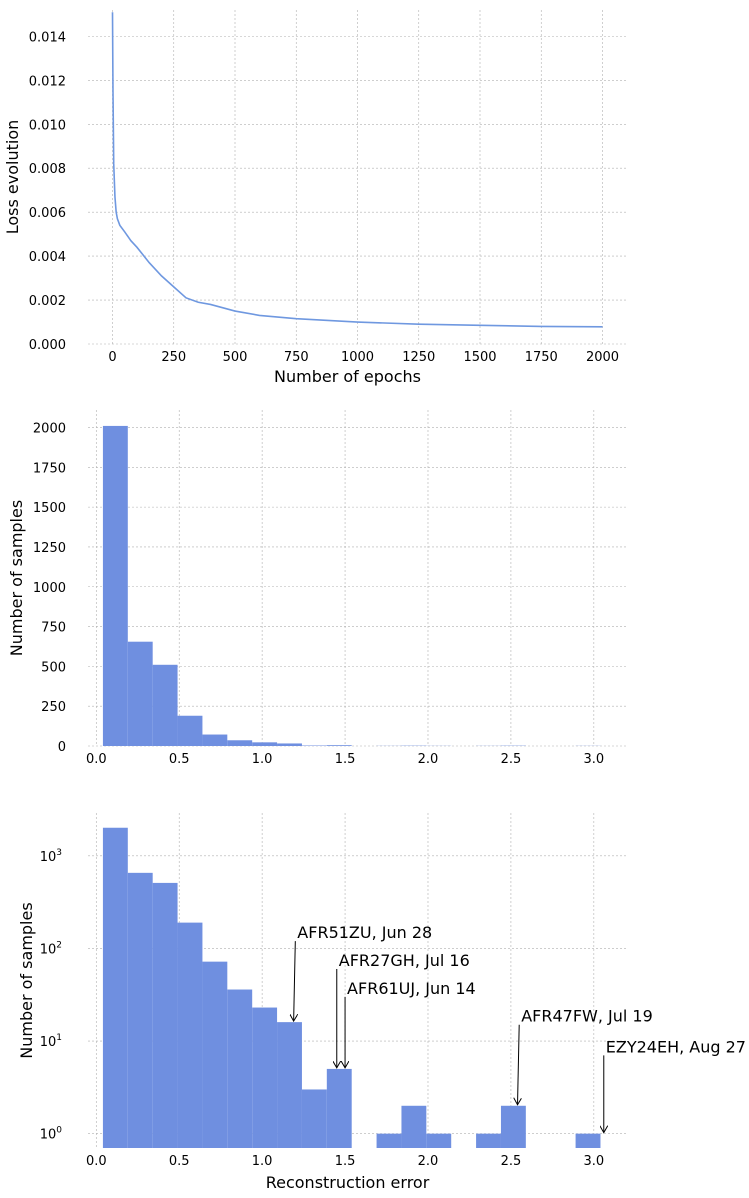 This screenshot has width=749, height=1198. Describe the element at coordinates (49, 588) in the screenshot. I see `y-tick-label: 1000` at that location.